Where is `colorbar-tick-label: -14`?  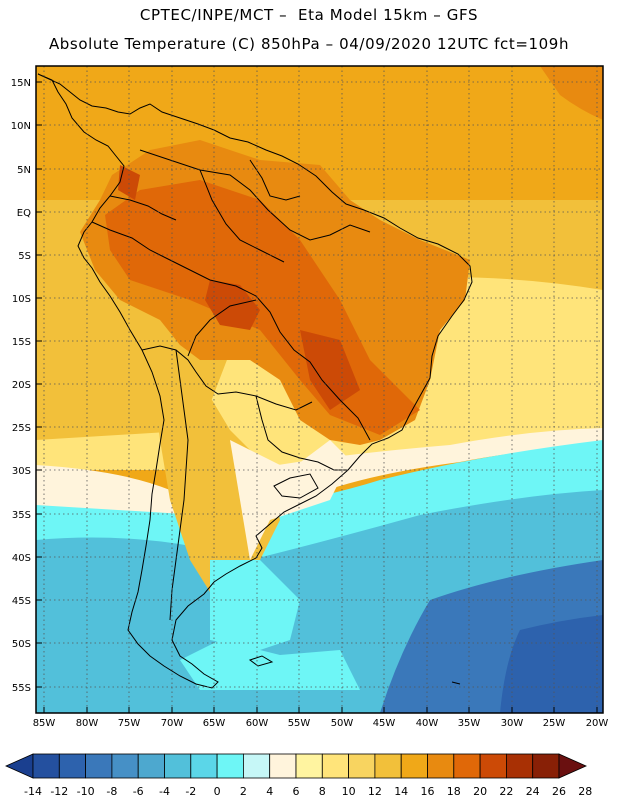
colorbar-tick-label: -14 is located at coordinates (33, 791).